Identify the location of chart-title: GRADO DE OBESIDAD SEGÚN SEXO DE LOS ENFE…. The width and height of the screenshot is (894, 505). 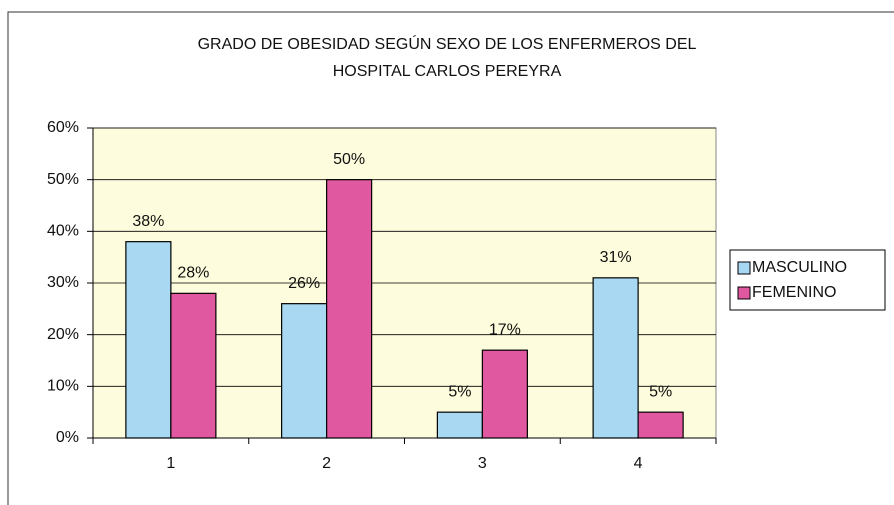
(447, 43).